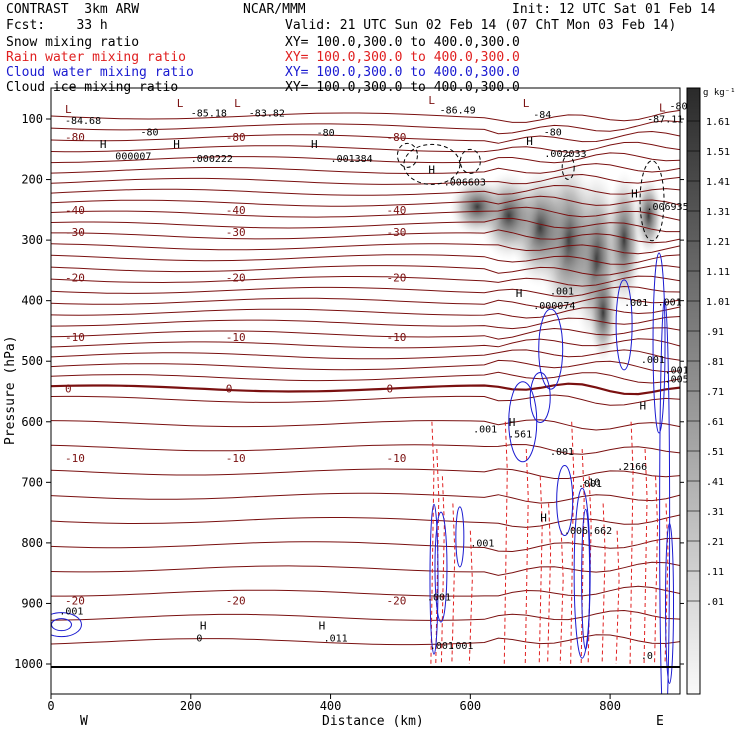  What do you see at coordinates (75, 210) in the screenshot?
I see `temperature-label: -40` at bounding box center [75, 210].